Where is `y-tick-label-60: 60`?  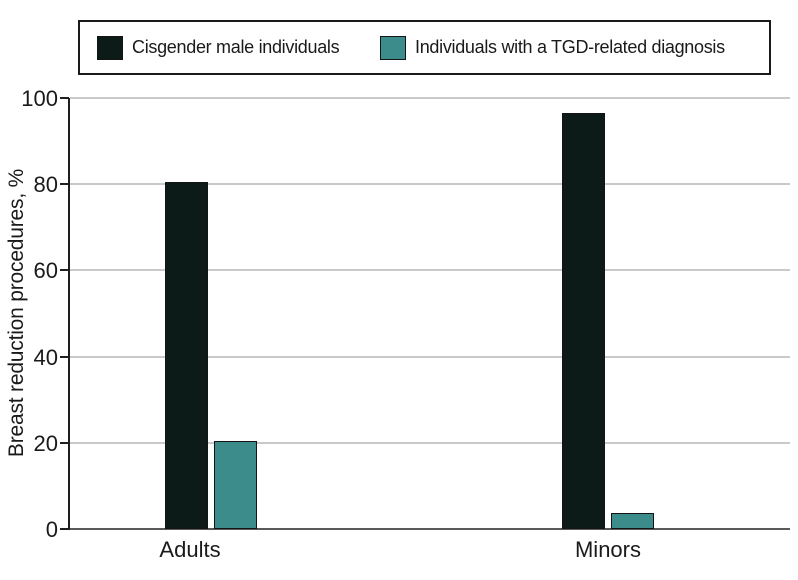 y-tick-label-60: 60 is located at coordinates (45, 271).